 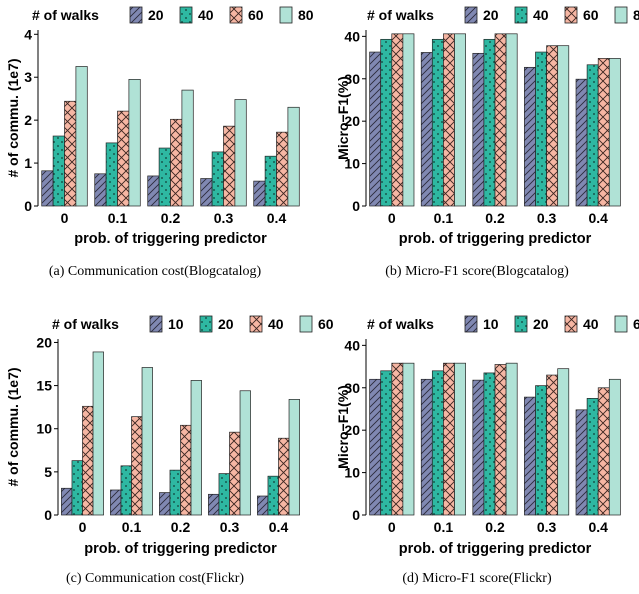 I want to click on bar-10-0.3, so click(x=214, y=504).